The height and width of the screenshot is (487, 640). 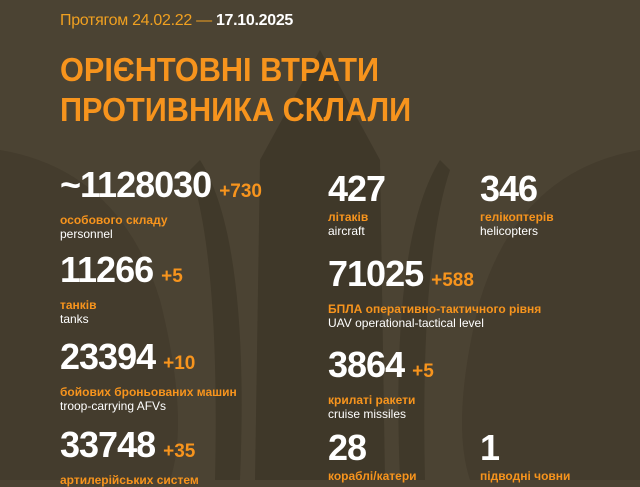 I want to click on period-prefix: Протягом 24.02.22 —, so click(x=136, y=20).